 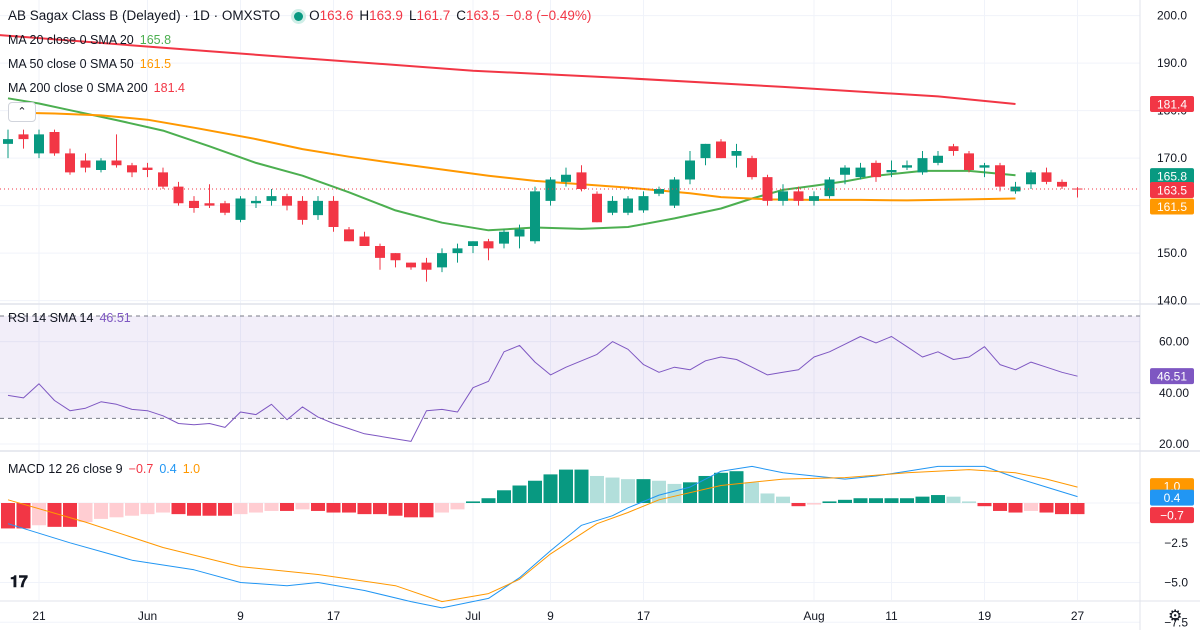 I want to click on last-price-badge, so click(x=1172, y=190).